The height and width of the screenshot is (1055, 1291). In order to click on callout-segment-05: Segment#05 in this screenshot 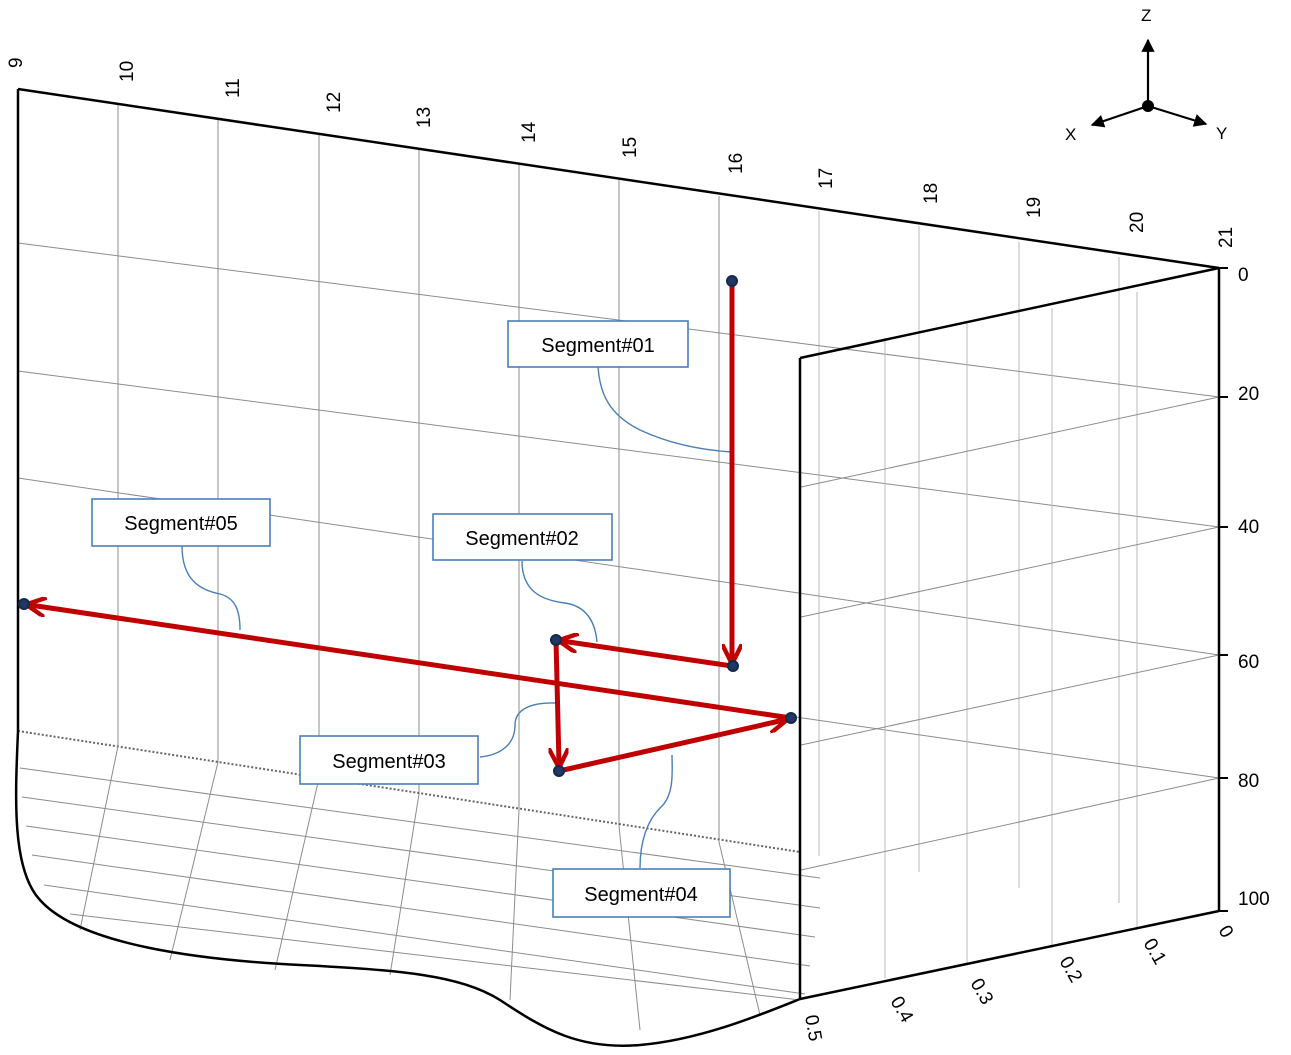, I will do `click(181, 522)`.